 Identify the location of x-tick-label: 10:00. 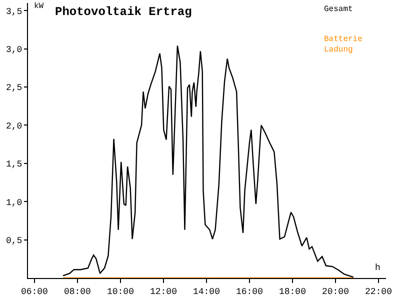
(120, 291).